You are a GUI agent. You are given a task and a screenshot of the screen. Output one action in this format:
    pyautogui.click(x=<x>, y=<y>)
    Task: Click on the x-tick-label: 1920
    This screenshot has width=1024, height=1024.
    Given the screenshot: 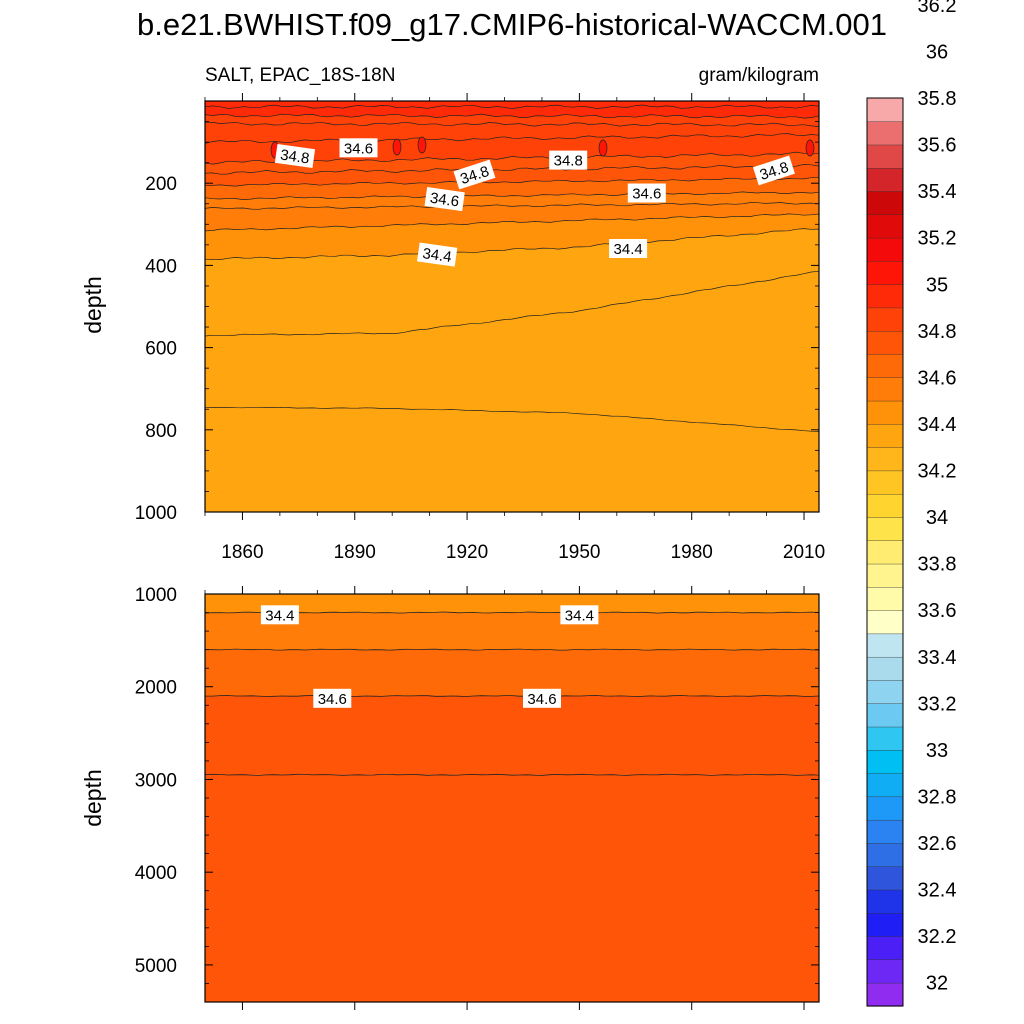 What is the action you would take?
    pyautogui.click(x=467, y=552)
    